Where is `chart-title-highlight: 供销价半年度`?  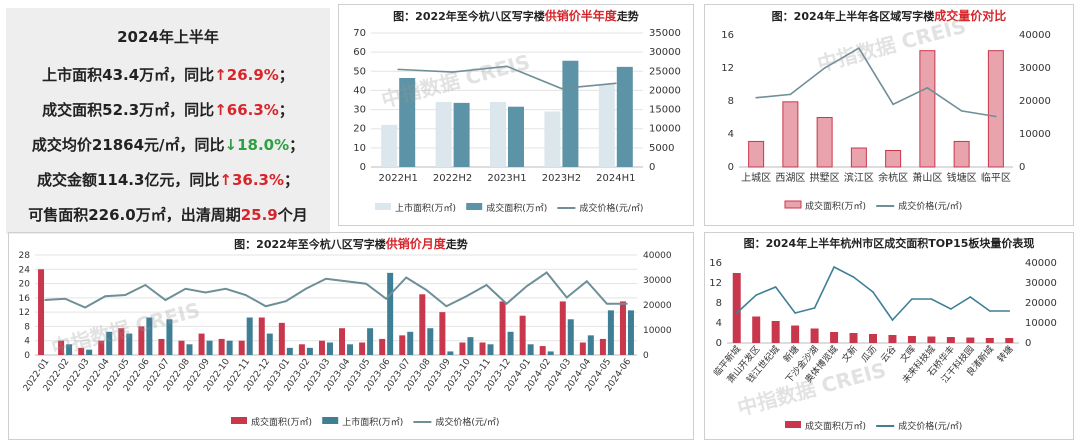 chart-title-highlight: 供销价半年度 is located at coordinates (580, 16).